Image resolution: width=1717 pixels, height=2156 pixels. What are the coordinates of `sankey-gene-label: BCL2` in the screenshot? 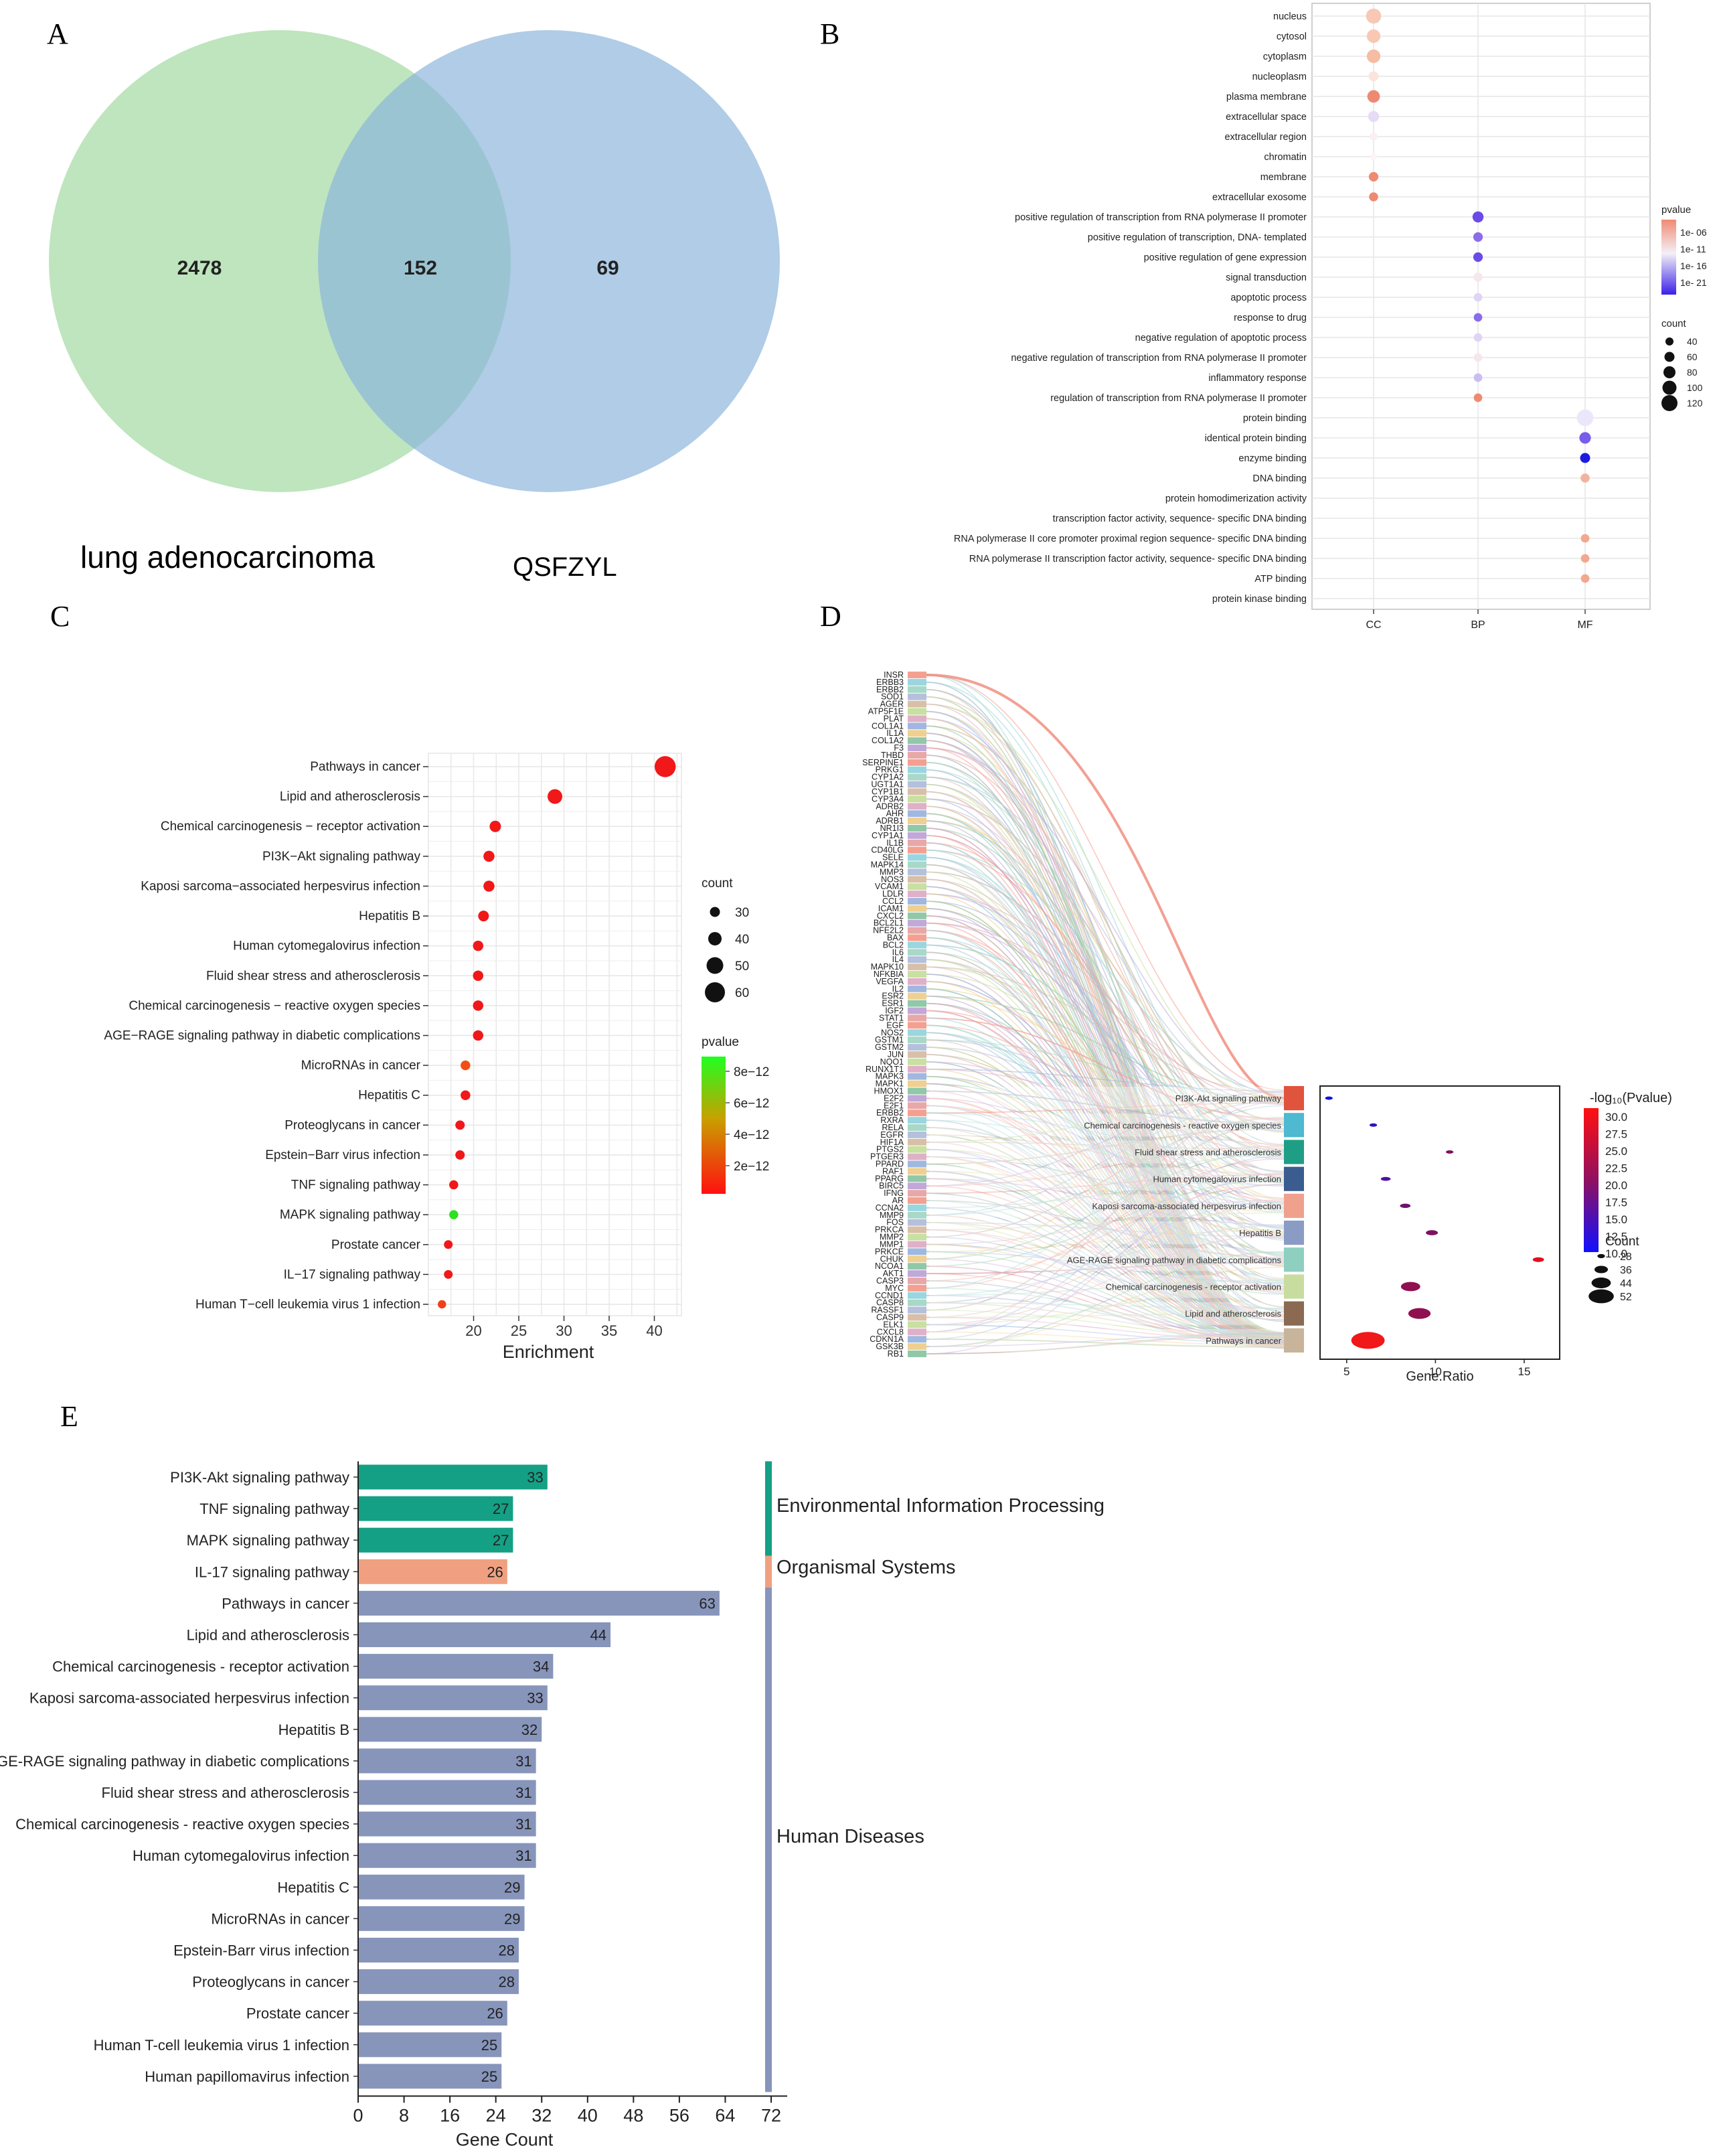 It's located at (893, 945).